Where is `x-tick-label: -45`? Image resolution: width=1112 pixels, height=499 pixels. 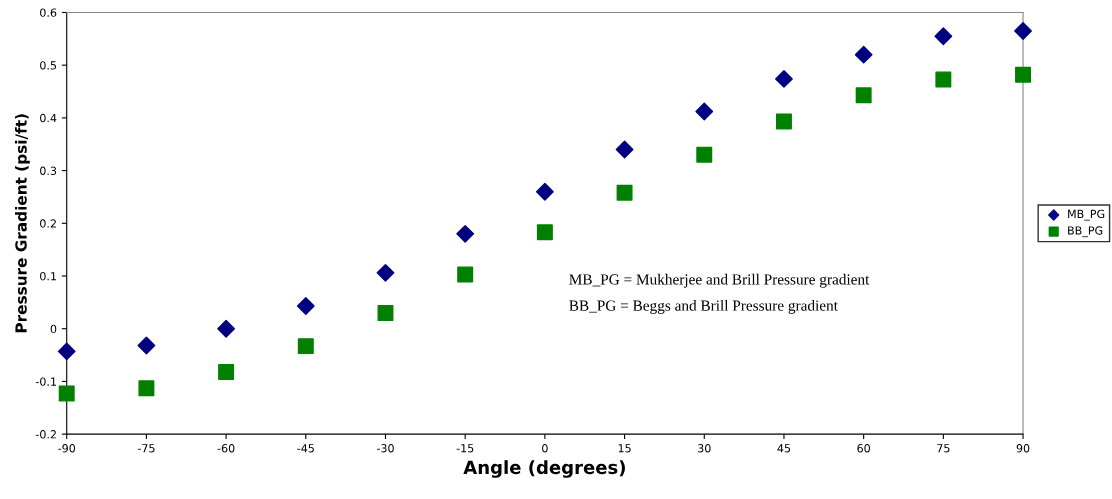 x-tick-label: -45 is located at coordinates (305, 448).